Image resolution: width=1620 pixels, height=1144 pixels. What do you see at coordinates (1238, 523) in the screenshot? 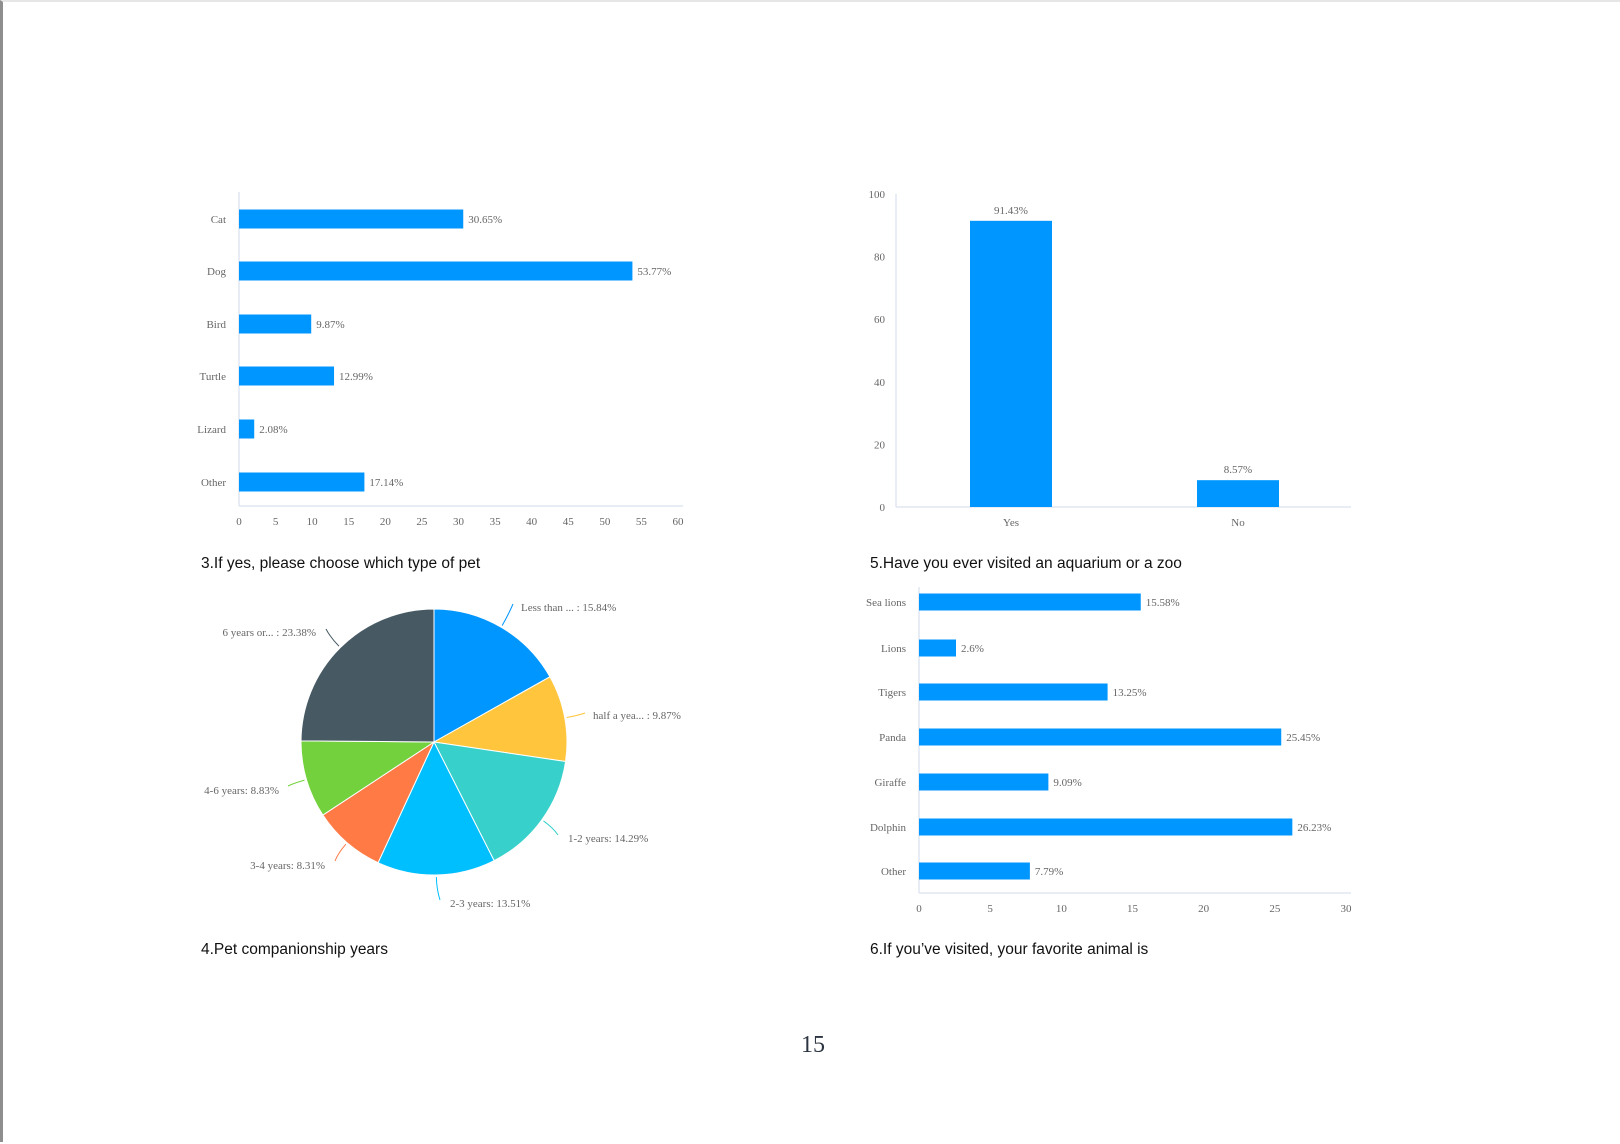
I see `visited-zoo-category-label: No` at bounding box center [1238, 523].